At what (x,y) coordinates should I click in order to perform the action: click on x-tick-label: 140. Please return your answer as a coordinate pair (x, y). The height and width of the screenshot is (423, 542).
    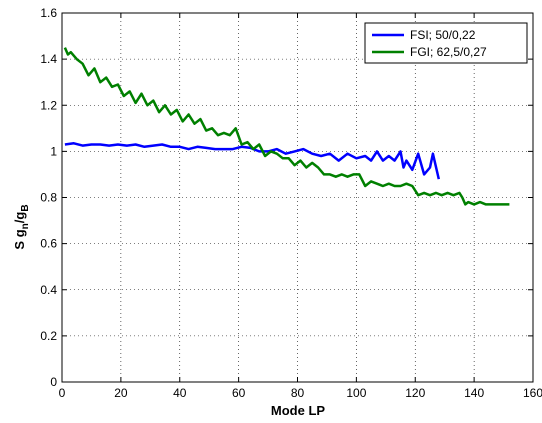
    Looking at the image, I should click on (474, 393).